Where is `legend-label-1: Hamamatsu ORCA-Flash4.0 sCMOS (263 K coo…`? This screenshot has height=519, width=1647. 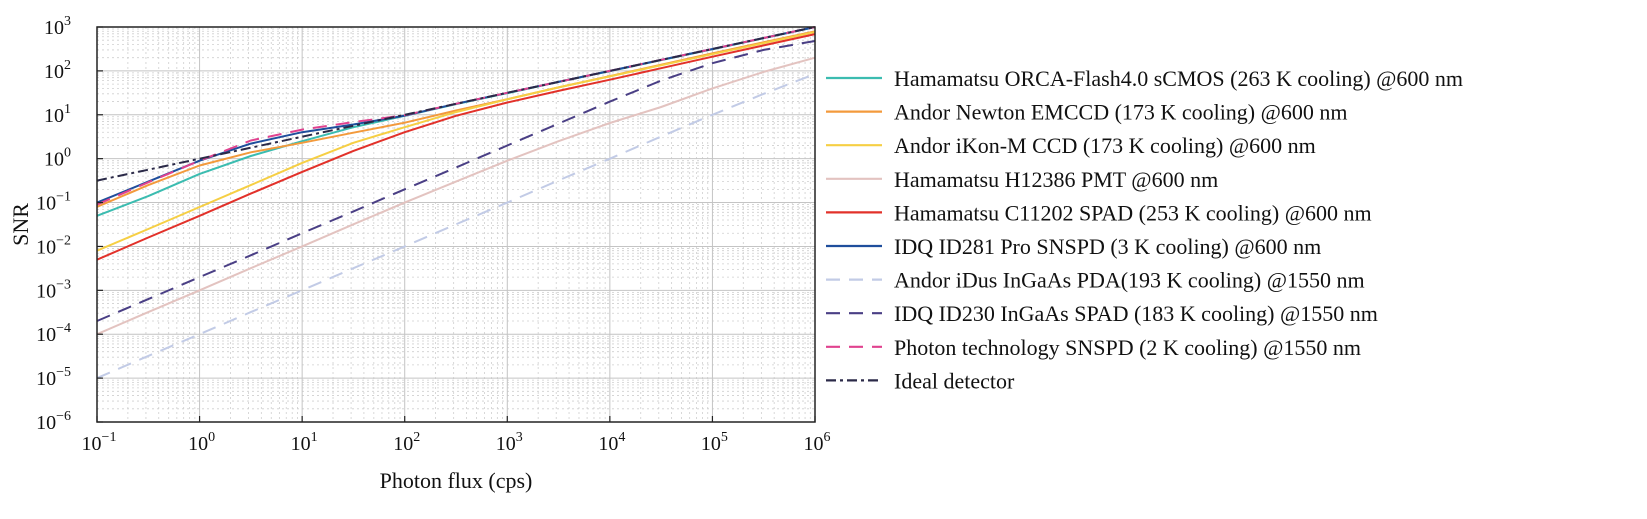
legend-label-1: Hamamatsu ORCA-Flash4.0 sCMOS (263 K coo… is located at coordinates (1178, 78).